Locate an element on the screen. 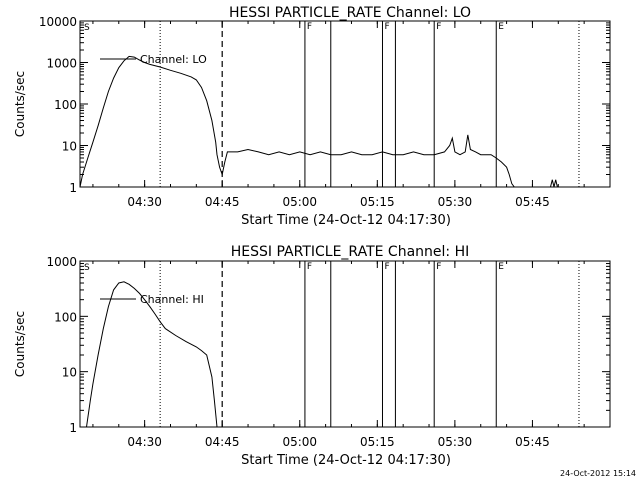  footer-timestamp: 24-Oct-2012 15:14 is located at coordinates (598, 473).